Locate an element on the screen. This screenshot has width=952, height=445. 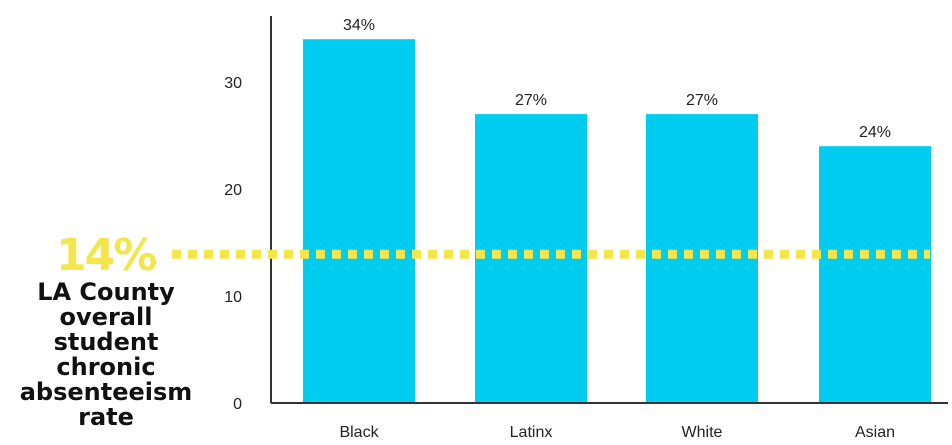
reference-label-line-5: absenteeism is located at coordinates (106, 392).